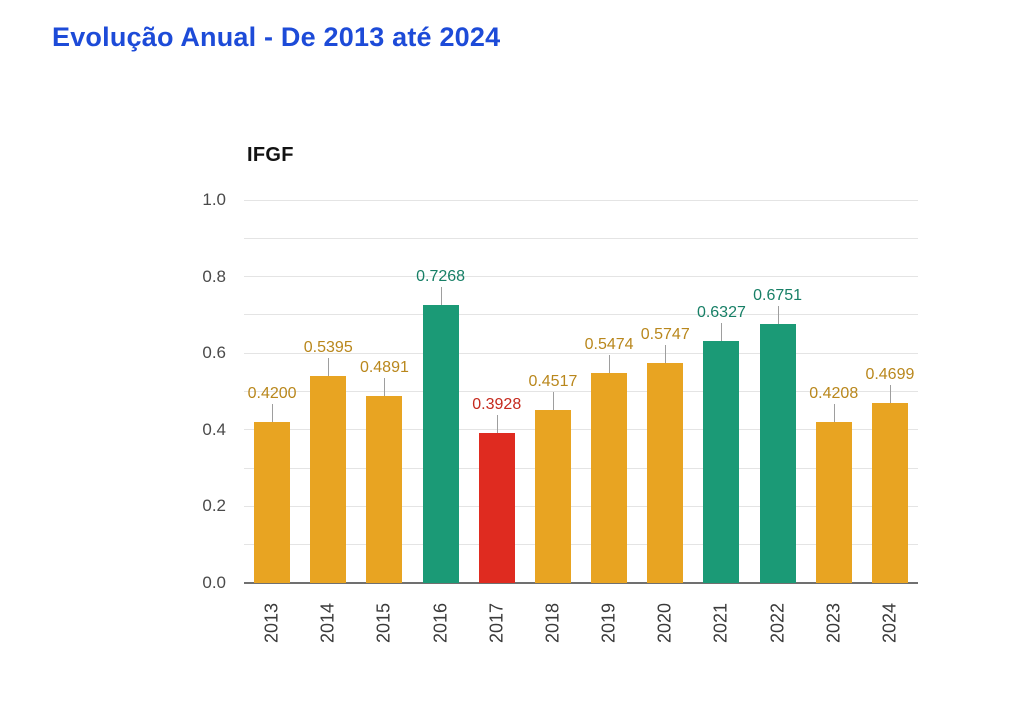 This screenshot has height=720, width=1024. What do you see at coordinates (720, 623) in the screenshot?
I see `x-axis-tick-label: 2021` at bounding box center [720, 623].